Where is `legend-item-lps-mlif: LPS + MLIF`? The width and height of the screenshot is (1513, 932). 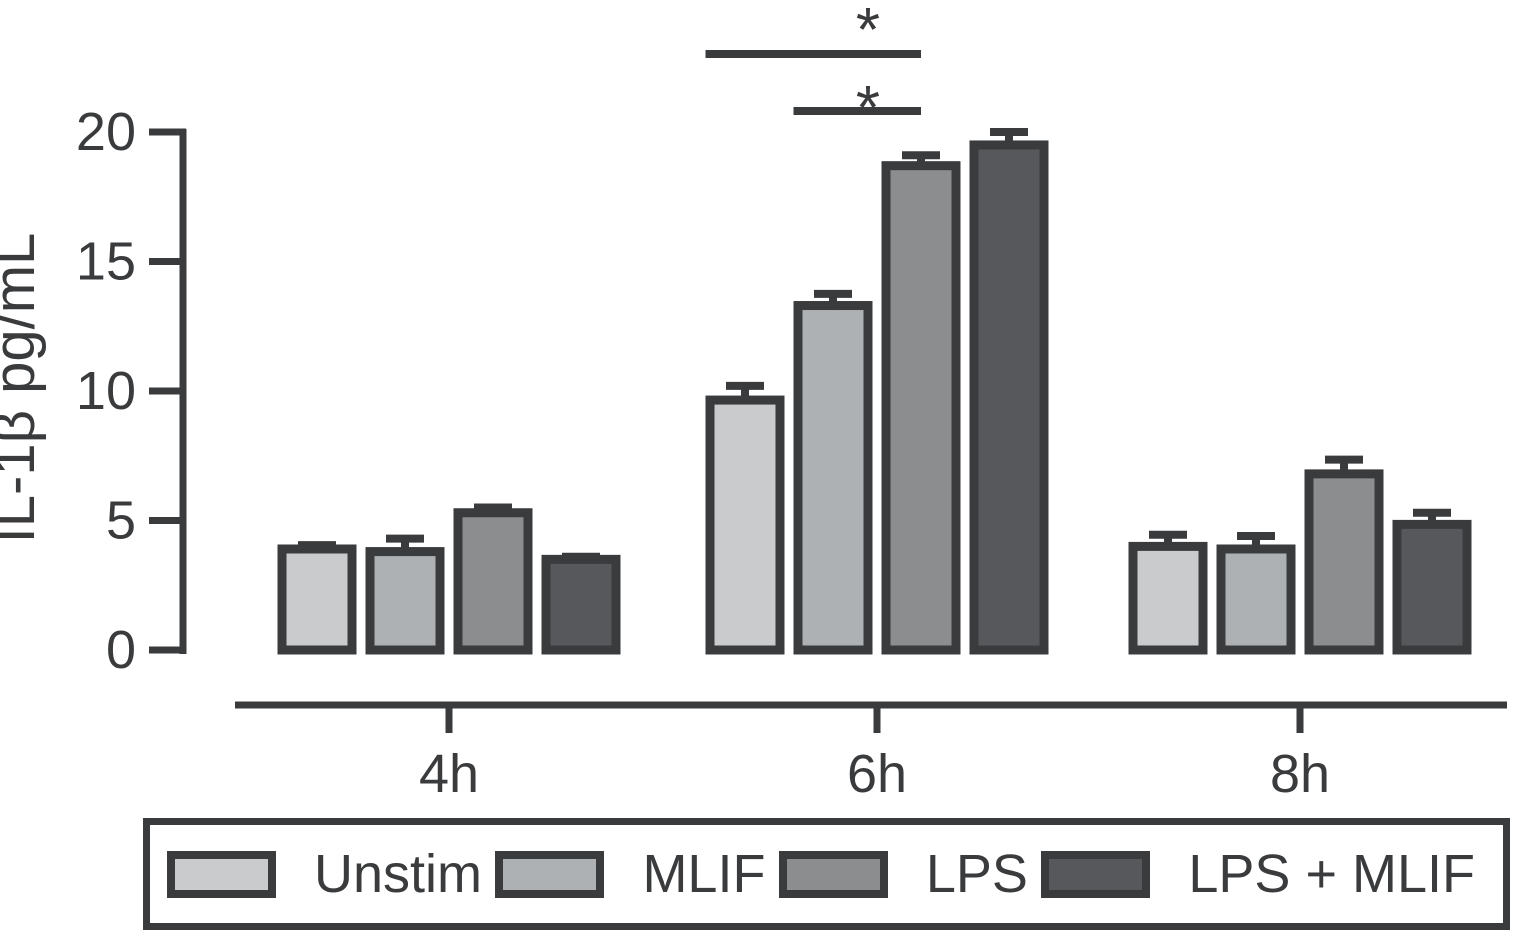 legend-item-lps-mlif: LPS + MLIF is located at coordinates (1258, 874).